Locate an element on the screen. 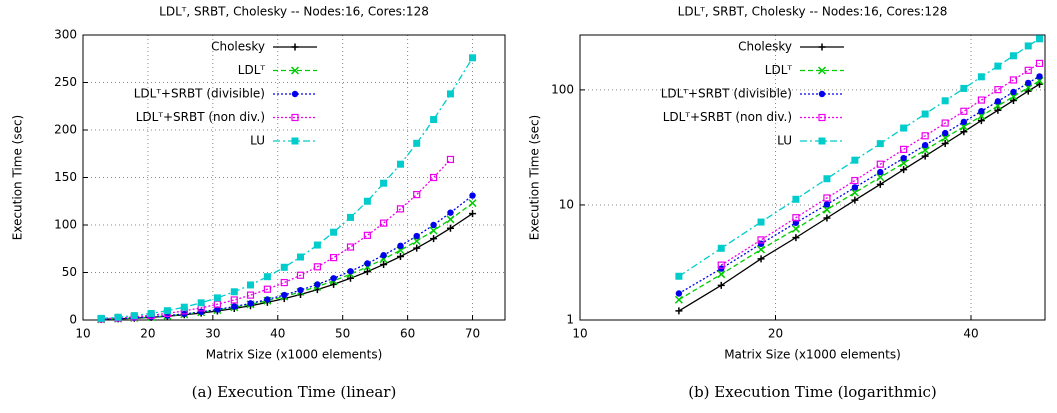 The height and width of the screenshot is (413, 1057). y-tick-label: 150 is located at coordinates (65, 177).